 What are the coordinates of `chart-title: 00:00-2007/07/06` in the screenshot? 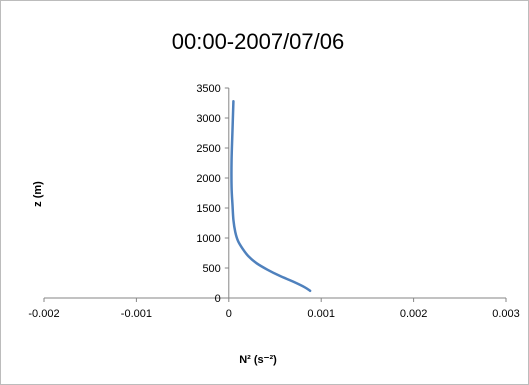 It's located at (258, 41).